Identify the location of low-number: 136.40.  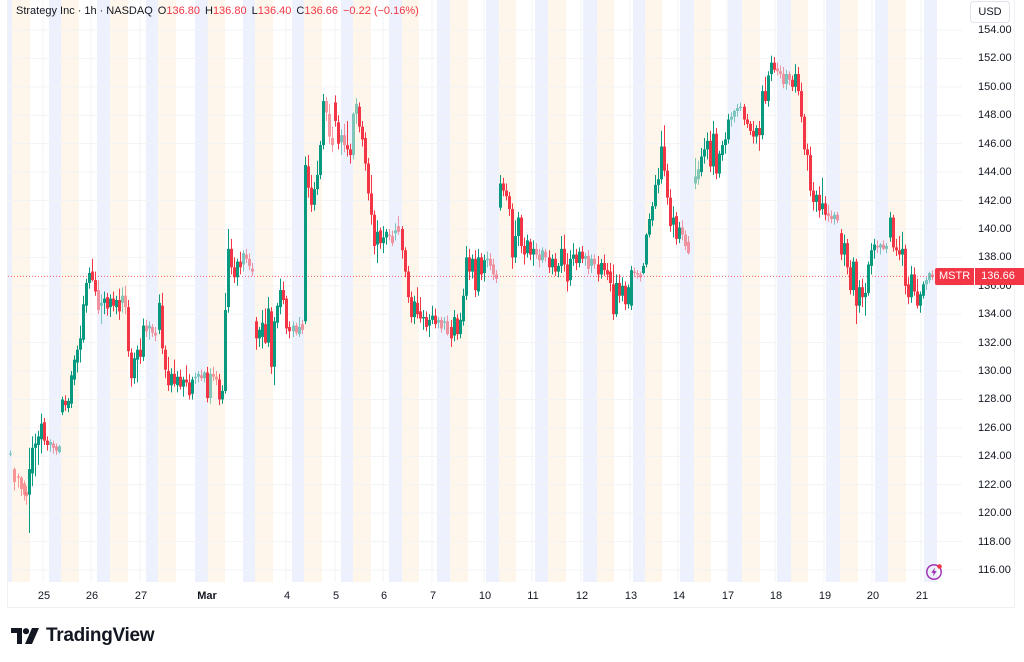
(274, 11).